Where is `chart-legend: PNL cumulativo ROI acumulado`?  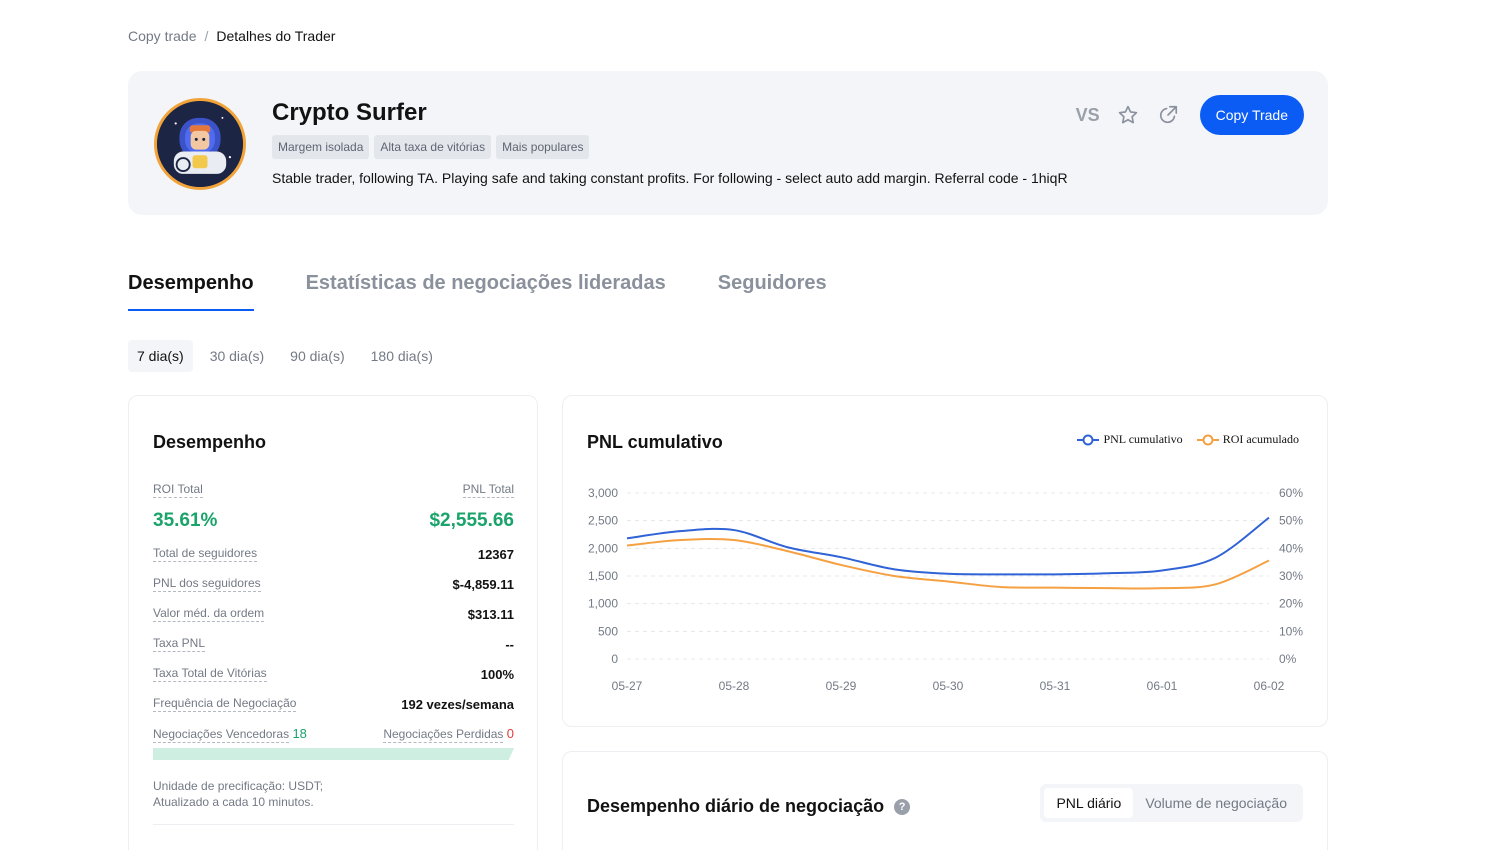
chart-legend: PNL cumulativo ROI acumulado is located at coordinates (1188, 439).